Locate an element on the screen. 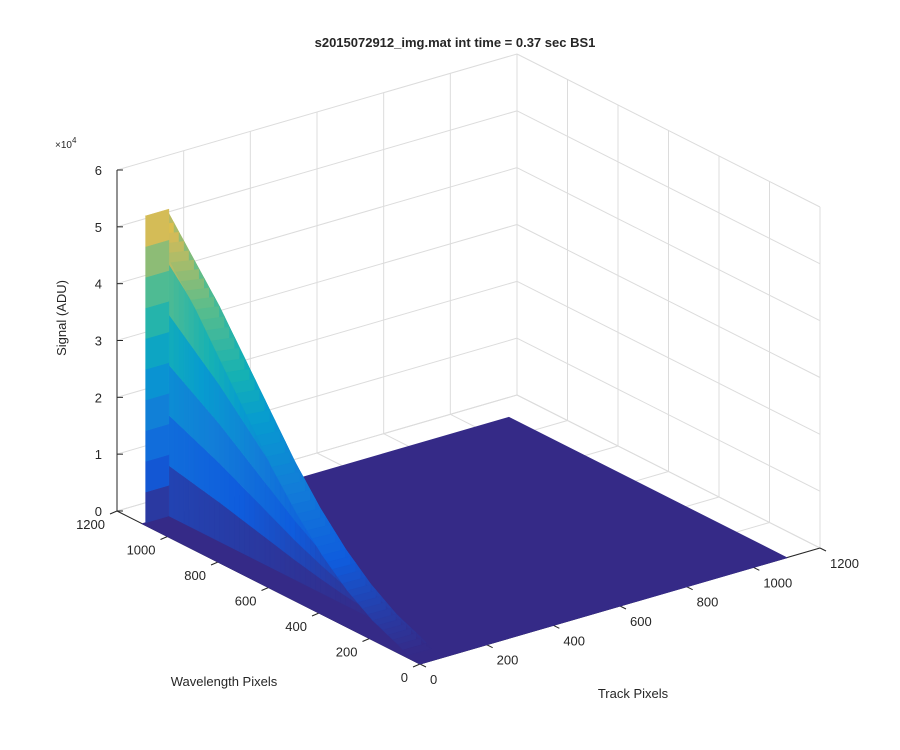 This screenshot has height=750, width=900. y-tick-label: 0 is located at coordinates (404, 677).